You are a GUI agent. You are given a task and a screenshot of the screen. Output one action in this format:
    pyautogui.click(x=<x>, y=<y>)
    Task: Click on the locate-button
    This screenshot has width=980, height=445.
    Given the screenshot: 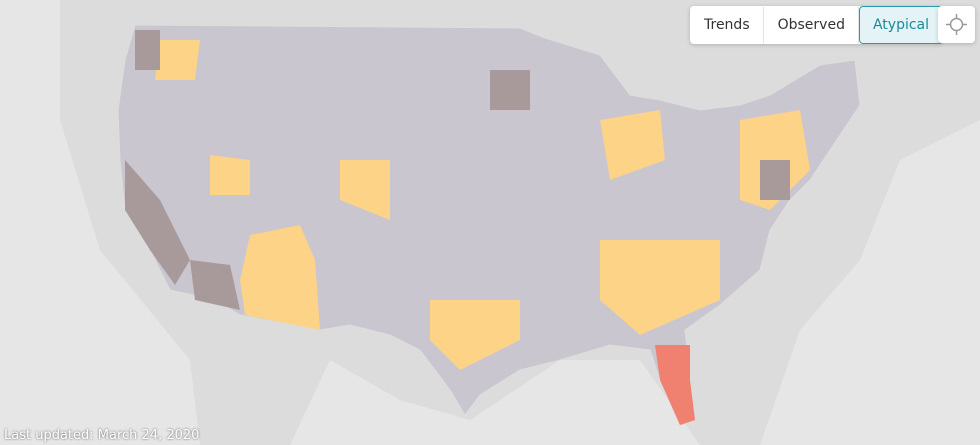 What is the action you would take?
    pyautogui.click(x=956, y=24)
    